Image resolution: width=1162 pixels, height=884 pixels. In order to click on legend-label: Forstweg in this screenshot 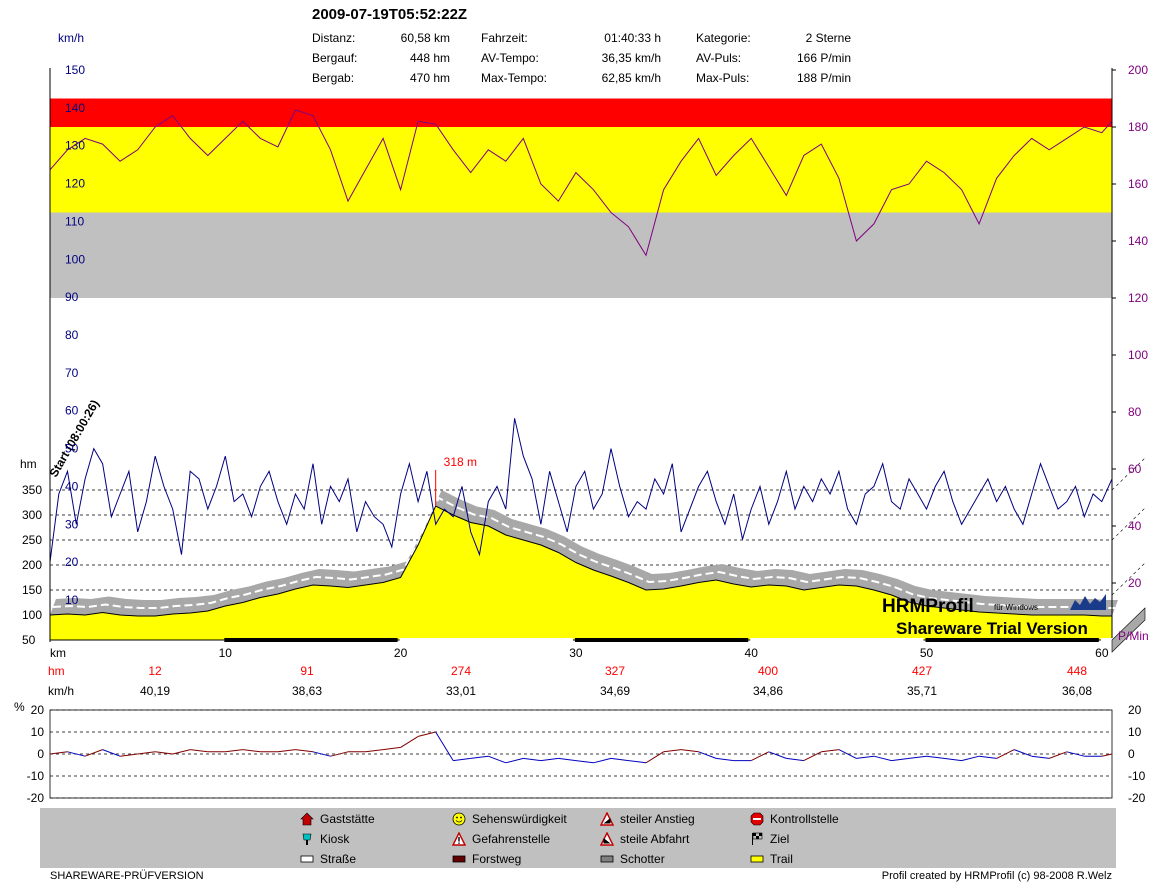, I will do `click(497, 859)`.